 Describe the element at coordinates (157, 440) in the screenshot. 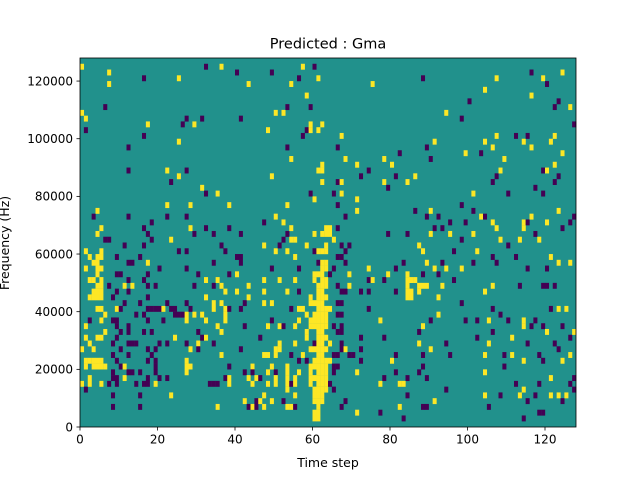

I see `x-tick-label: 20` at that location.